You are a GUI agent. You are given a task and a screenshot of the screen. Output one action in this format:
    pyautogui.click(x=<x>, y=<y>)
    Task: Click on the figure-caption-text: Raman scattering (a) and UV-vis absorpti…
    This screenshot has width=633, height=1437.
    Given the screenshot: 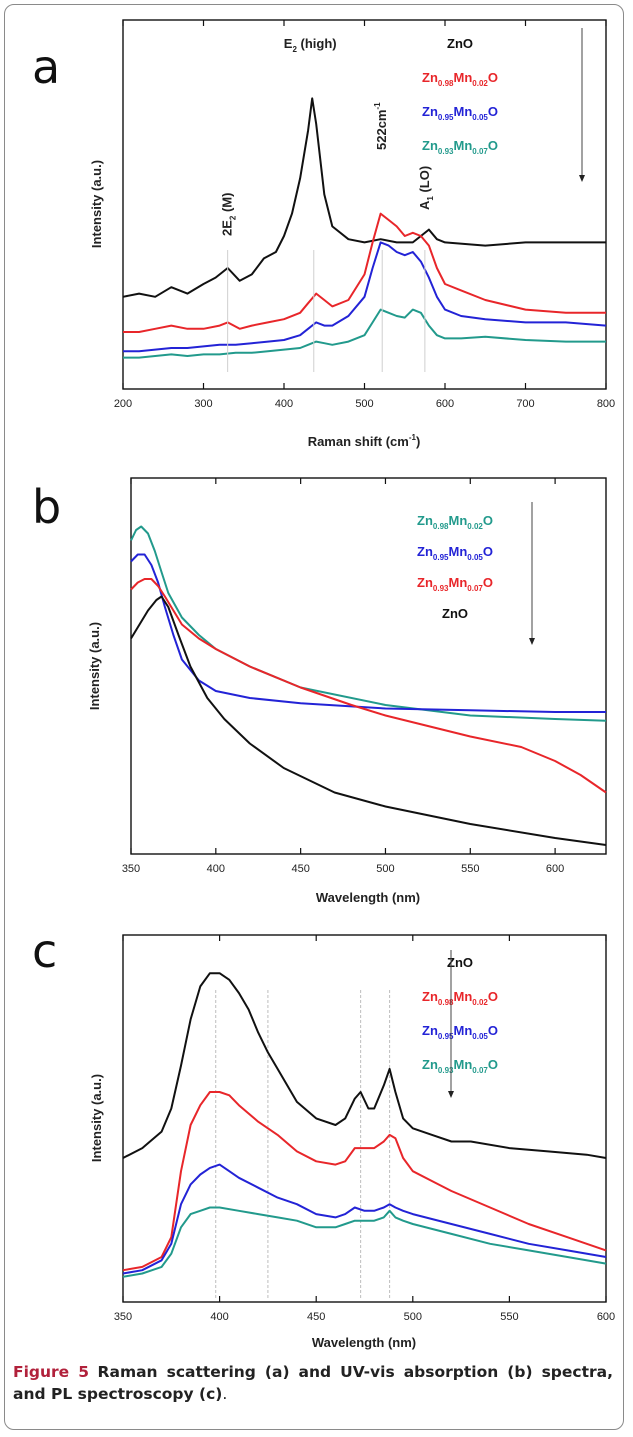 What is the action you would take?
    pyautogui.click(x=313, y=1383)
    